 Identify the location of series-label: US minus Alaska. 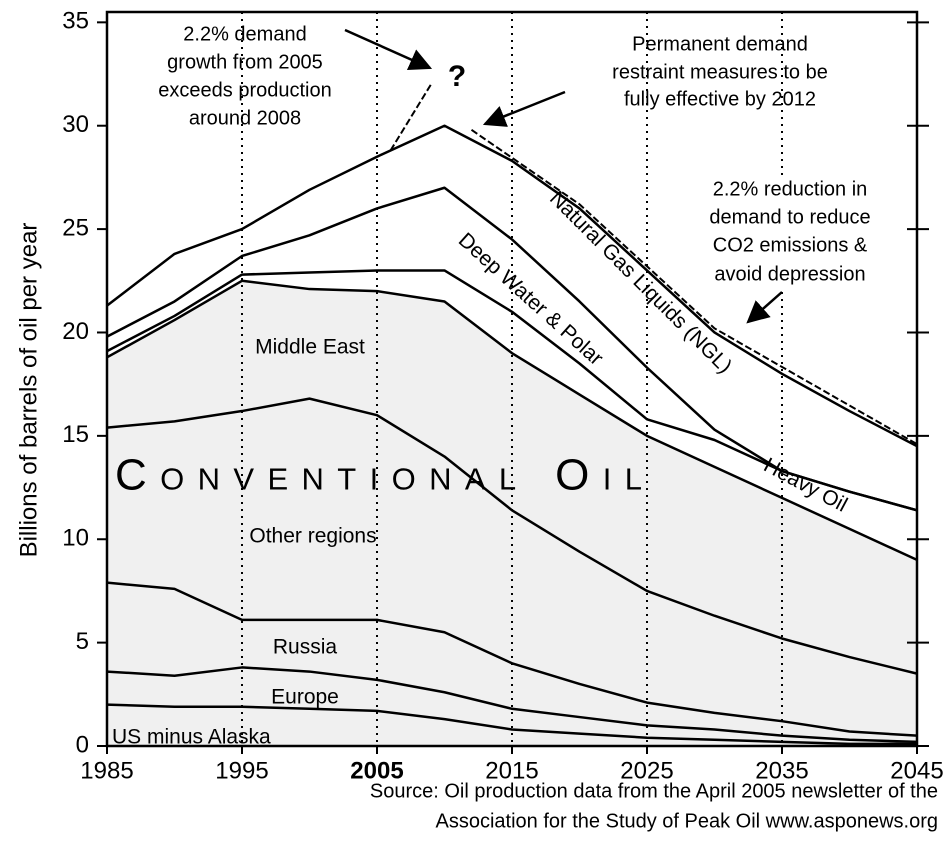
(191, 737).